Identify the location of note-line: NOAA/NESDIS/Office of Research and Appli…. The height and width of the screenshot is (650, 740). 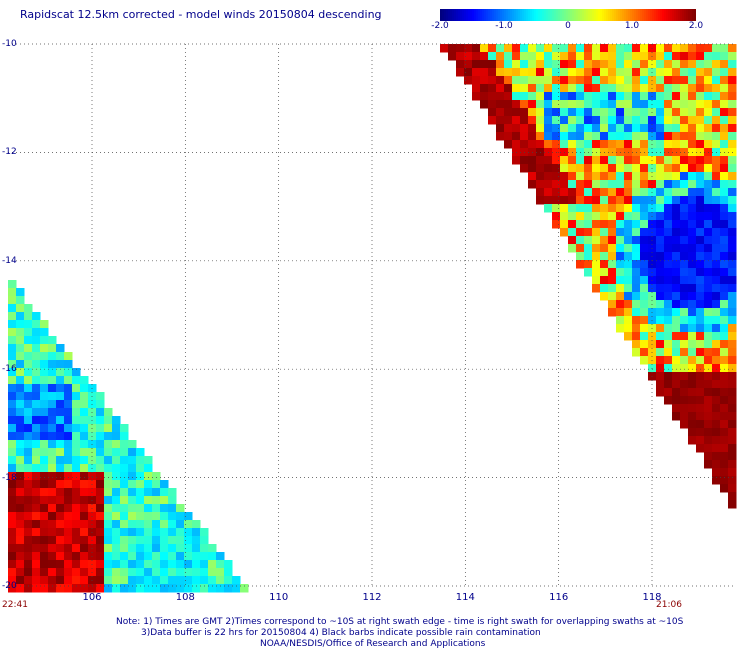
(373, 644).